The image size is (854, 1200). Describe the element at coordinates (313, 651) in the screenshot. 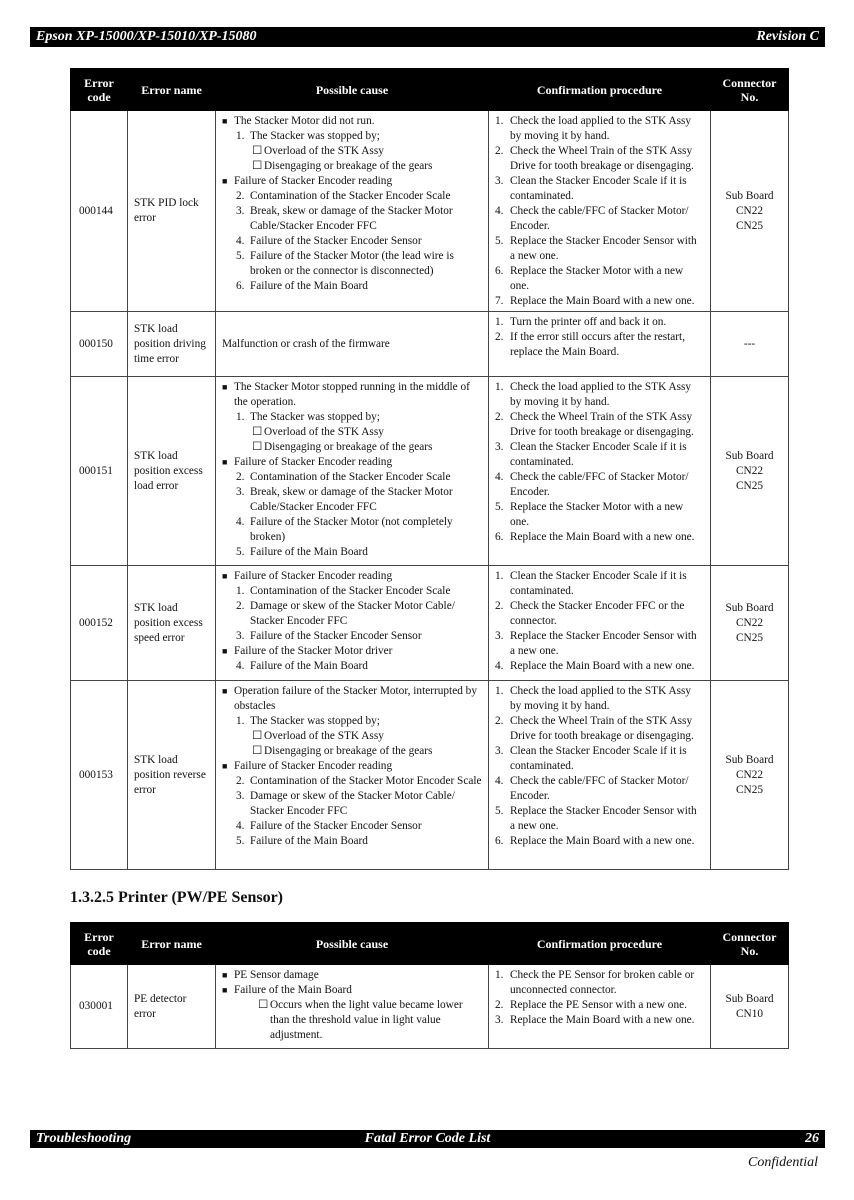

I see `cause-text: Failure of the Stacker Motor driver` at that location.